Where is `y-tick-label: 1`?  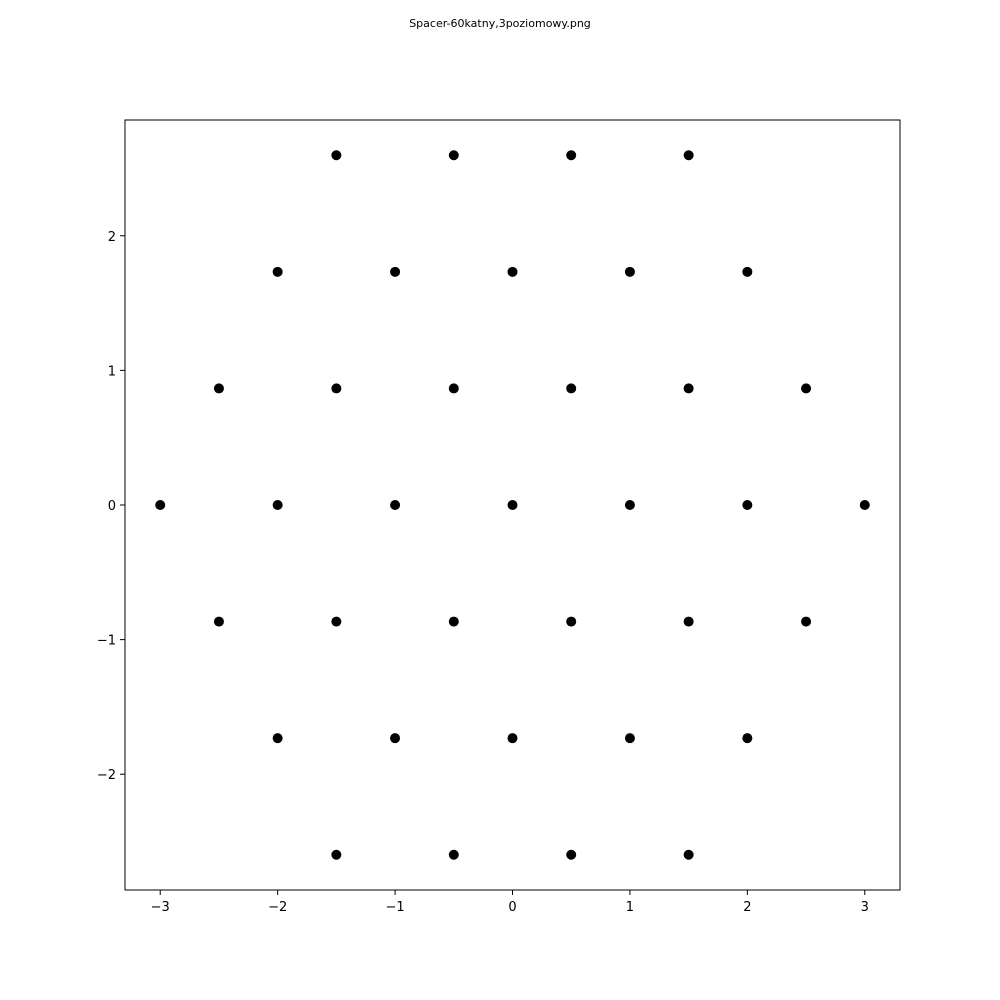
y-tick-label: 1 is located at coordinates (112, 371).